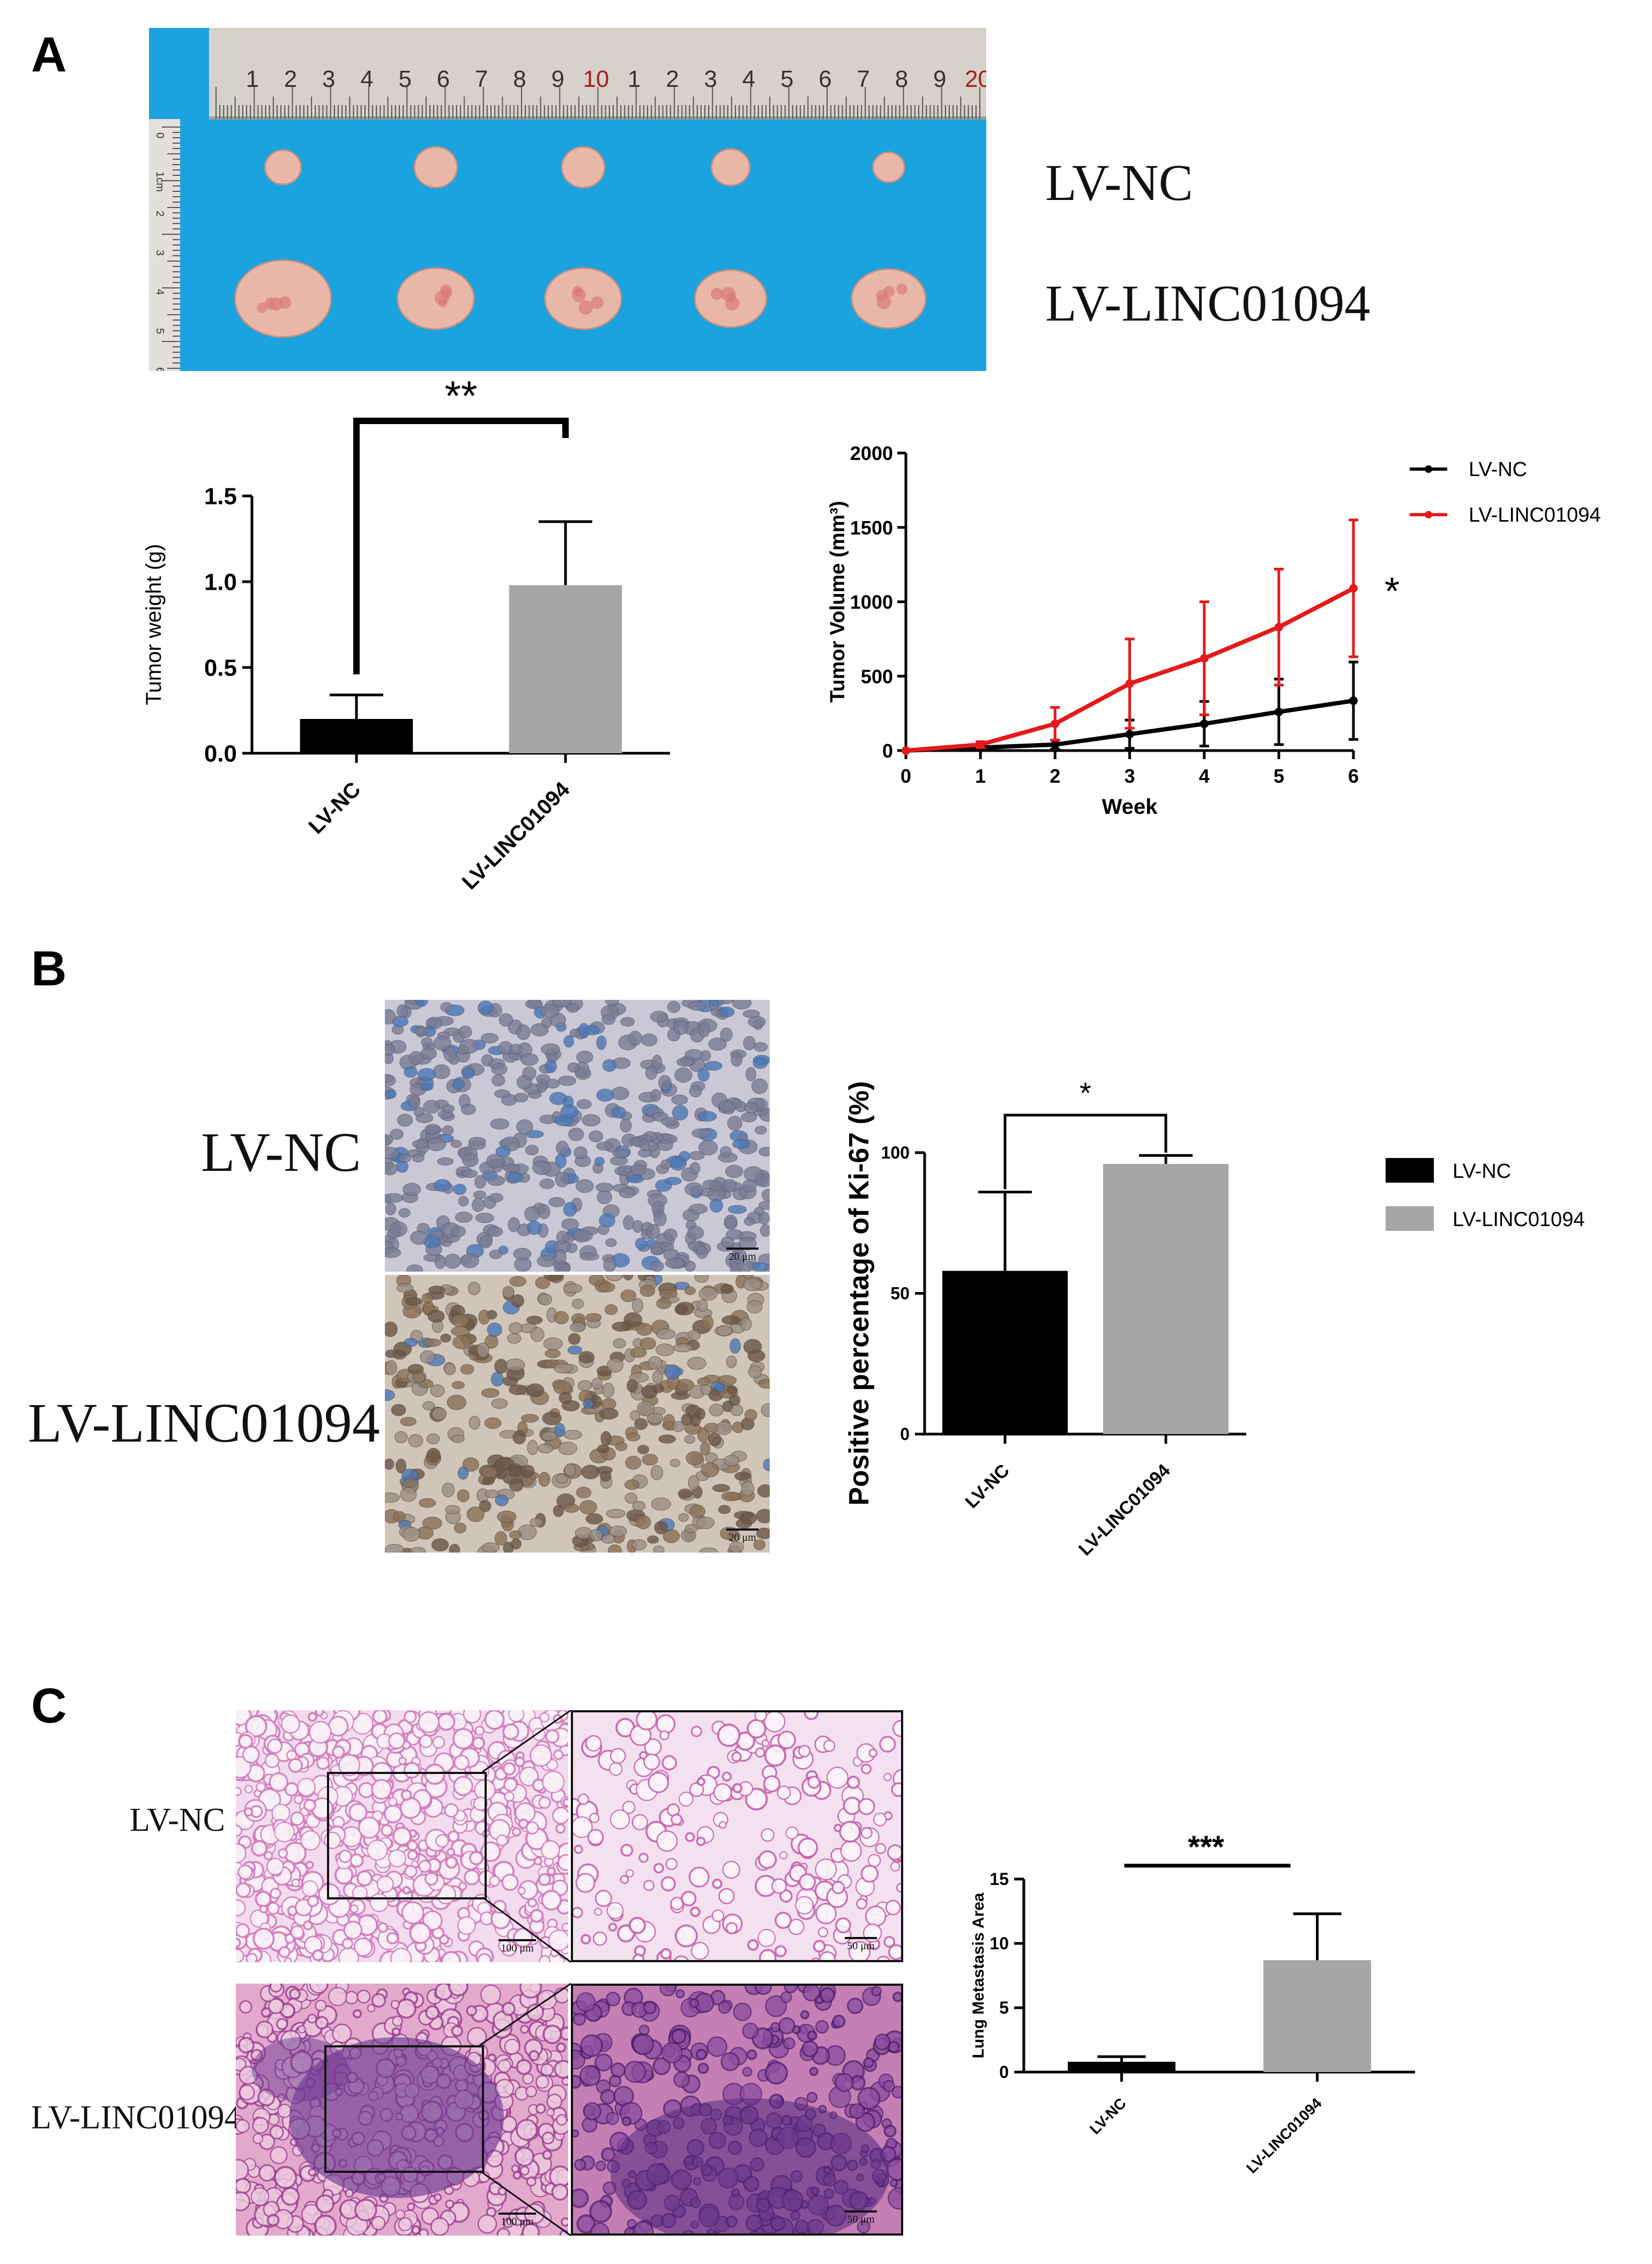 Image resolution: width=1652 pixels, height=2264 pixels. I want to click on lung-image-lv-nc-high: 50 μm, so click(737, 1836).